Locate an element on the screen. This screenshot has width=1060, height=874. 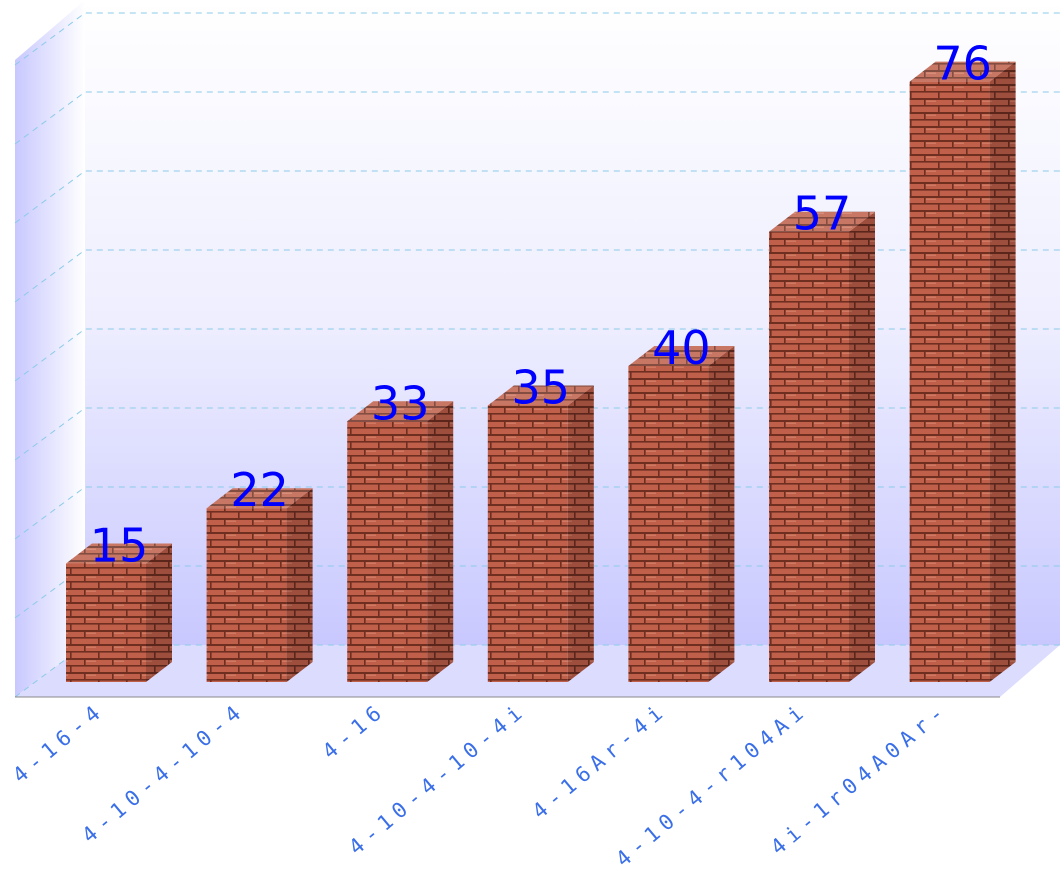
value-label: 15 is located at coordinates (119, 546).